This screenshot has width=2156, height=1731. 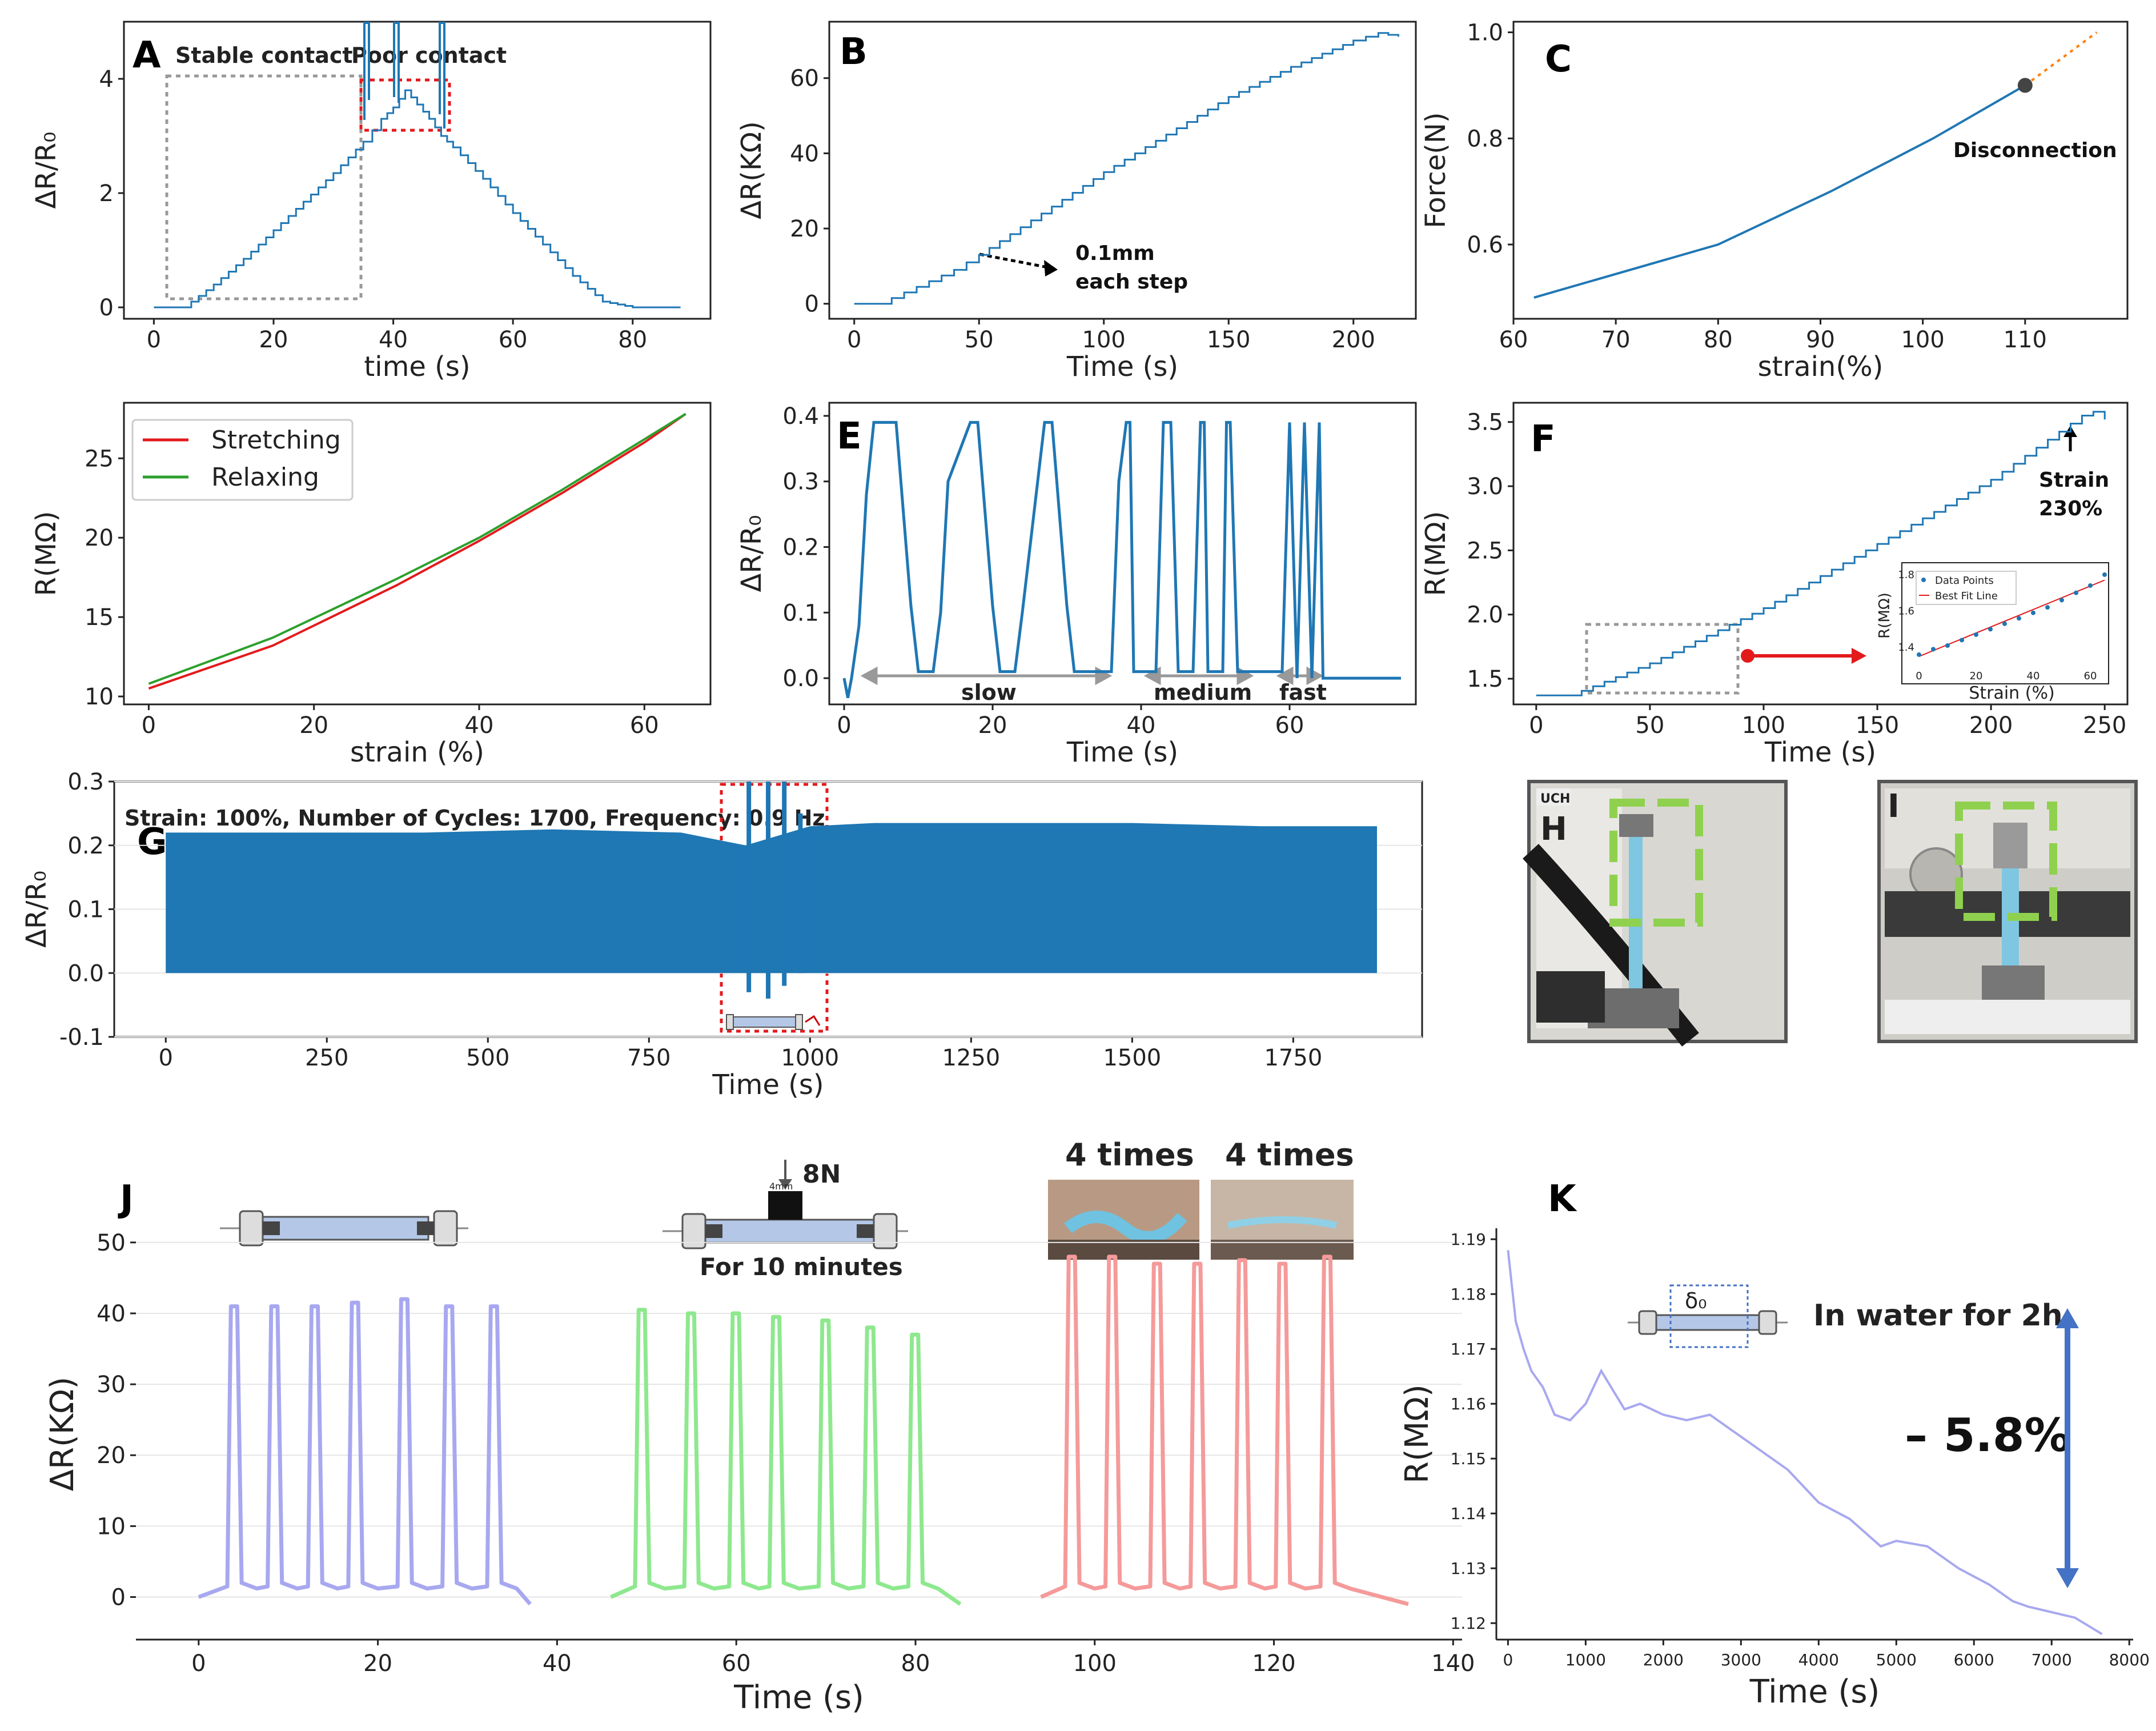 What do you see at coordinates (2061, 59) in the screenshot?
I see `c-extrapolation-line` at bounding box center [2061, 59].